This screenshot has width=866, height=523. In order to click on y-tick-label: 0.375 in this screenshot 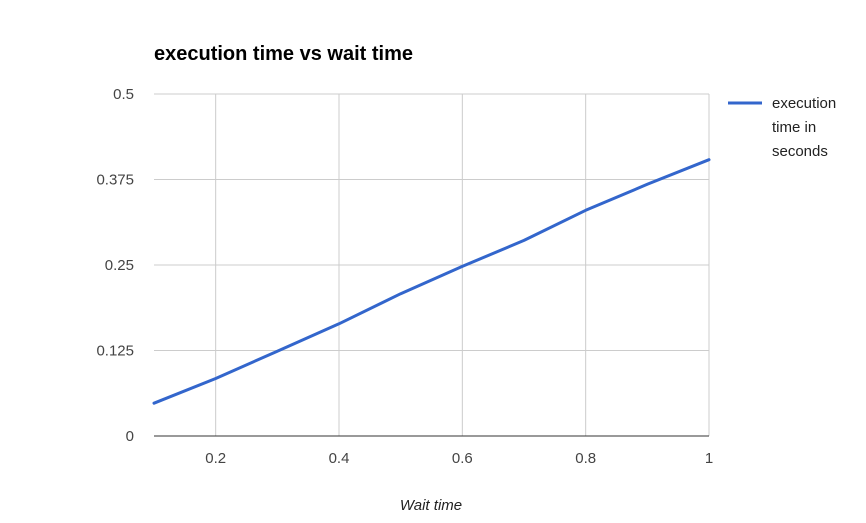, I will do `click(115, 180)`.